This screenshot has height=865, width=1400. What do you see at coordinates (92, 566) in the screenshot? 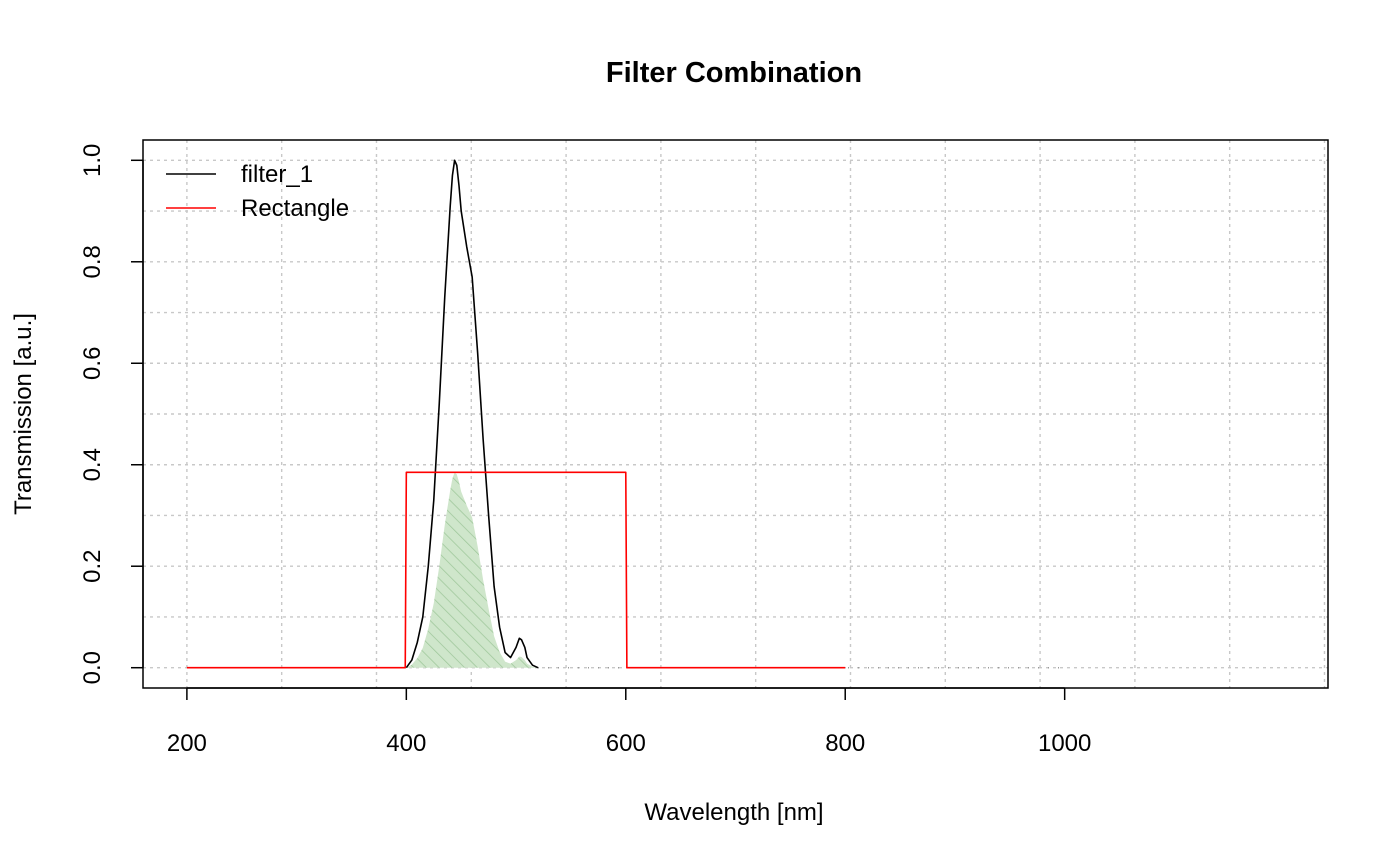
I see `y-tick-label: 0.2` at bounding box center [92, 566].